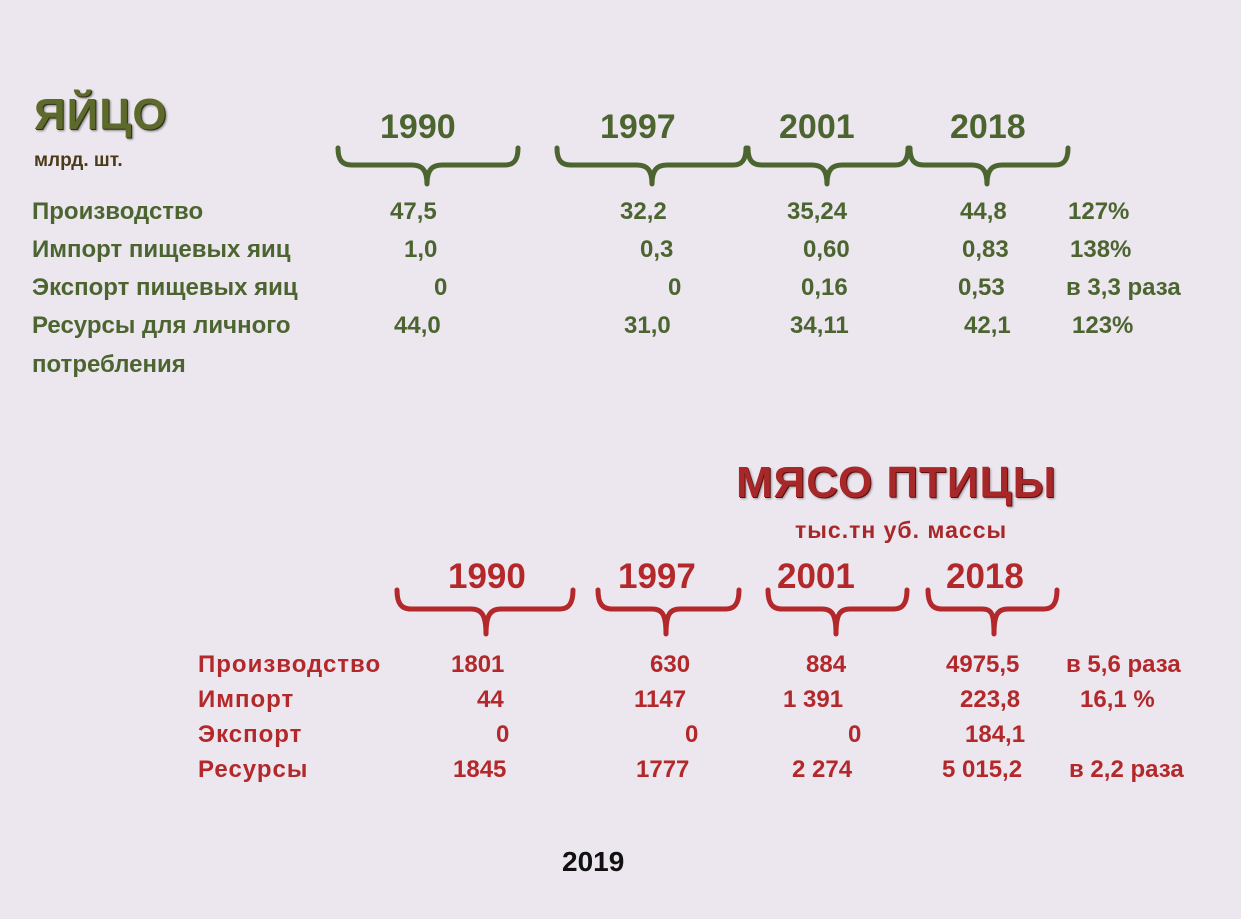 The width and height of the screenshot is (1241, 919). Describe the element at coordinates (1126, 769) in the screenshot. I see `poultry-change: в 2,2 раза` at that location.